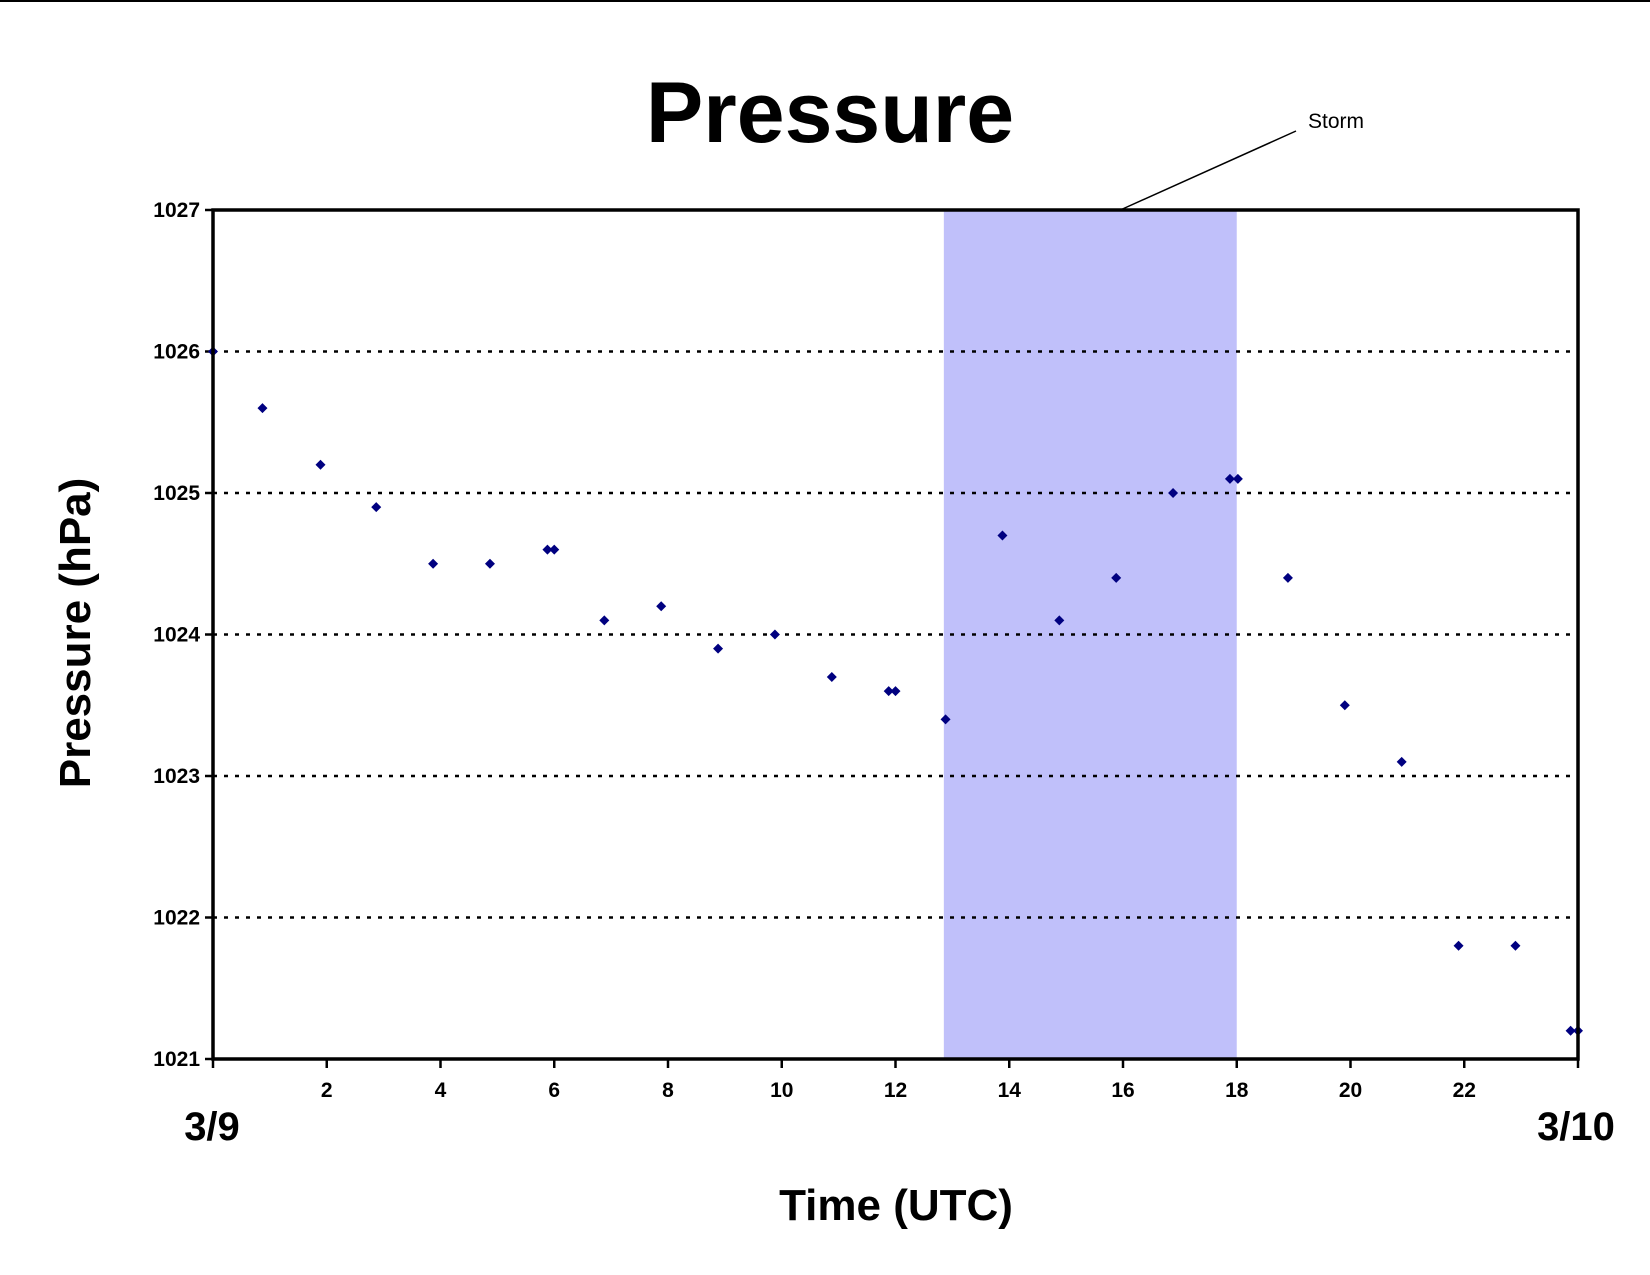 The image size is (1650, 1275). What do you see at coordinates (176, 210) in the screenshot?
I see `y-tick-label-1027: 1027` at bounding box center [176, 210].